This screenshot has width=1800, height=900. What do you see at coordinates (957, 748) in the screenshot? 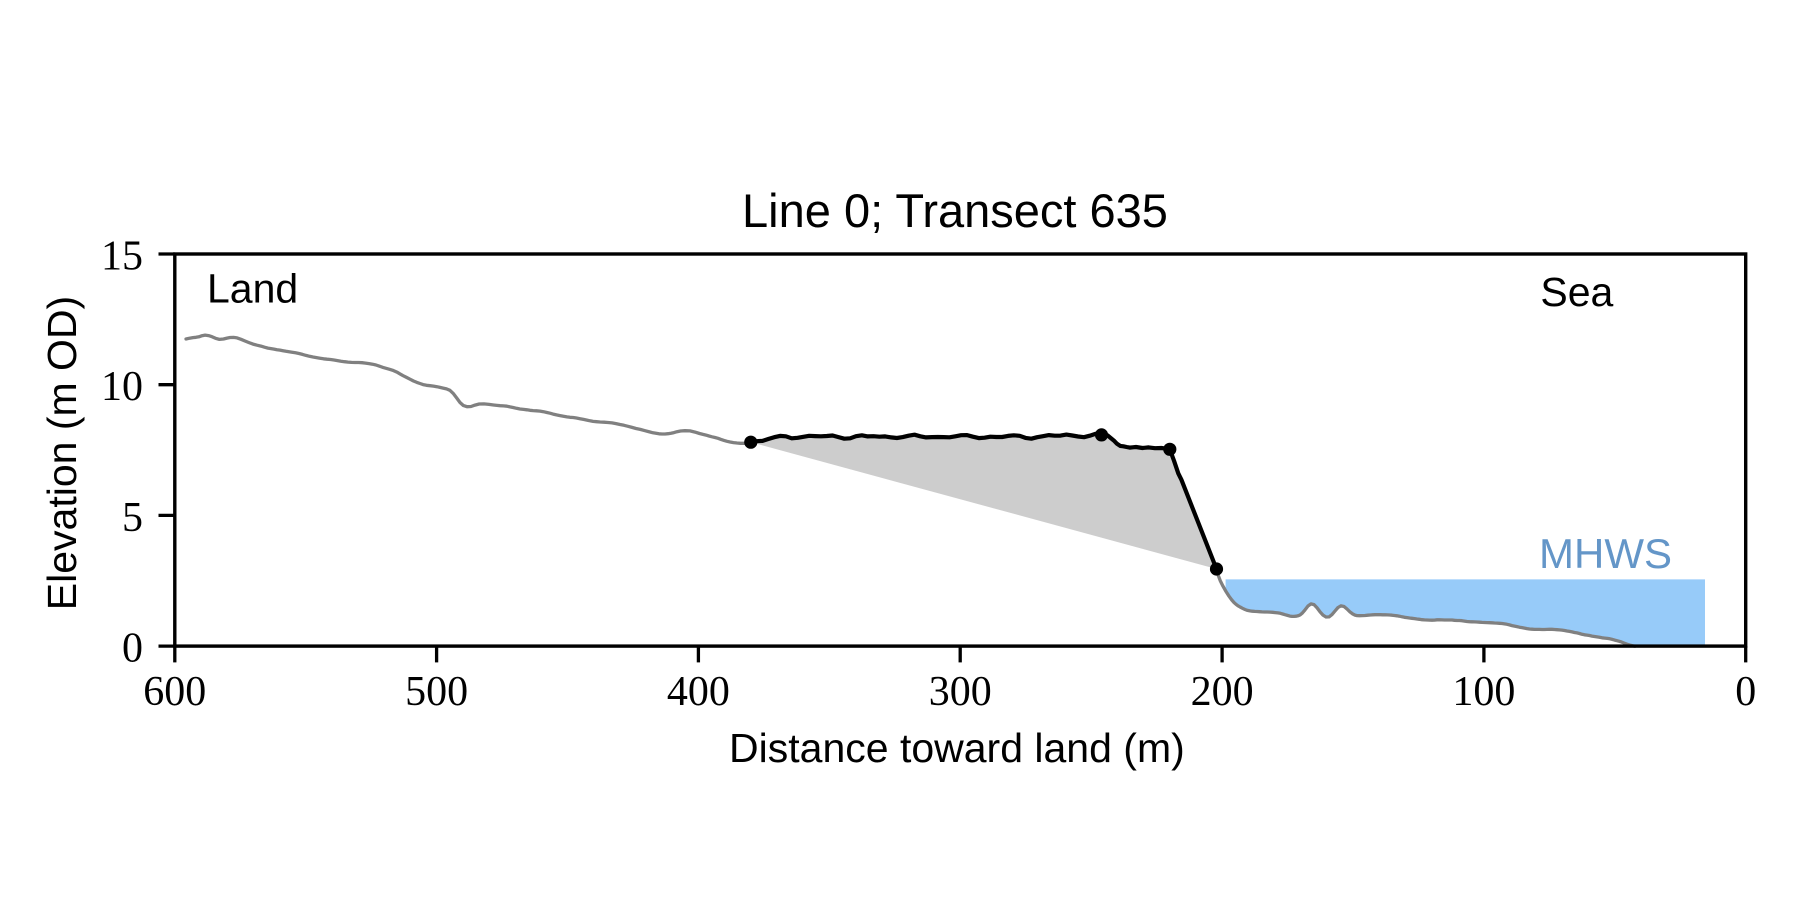
I see `svg-text: Distance toward land (m)` at bounding box center [957, 748].